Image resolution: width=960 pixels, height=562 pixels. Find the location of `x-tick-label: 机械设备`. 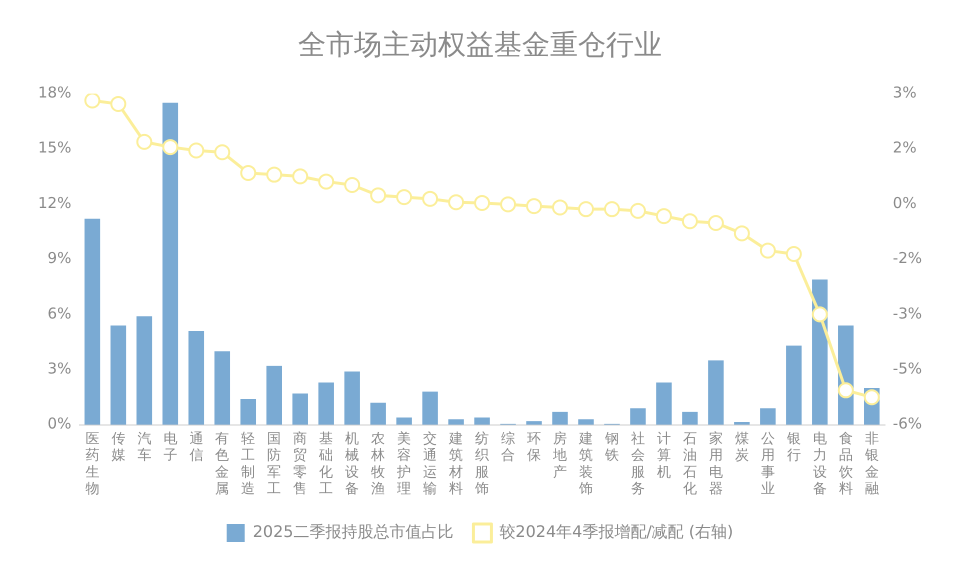

x-tick-label: 机械设备 is located at coordinates (352, 464).